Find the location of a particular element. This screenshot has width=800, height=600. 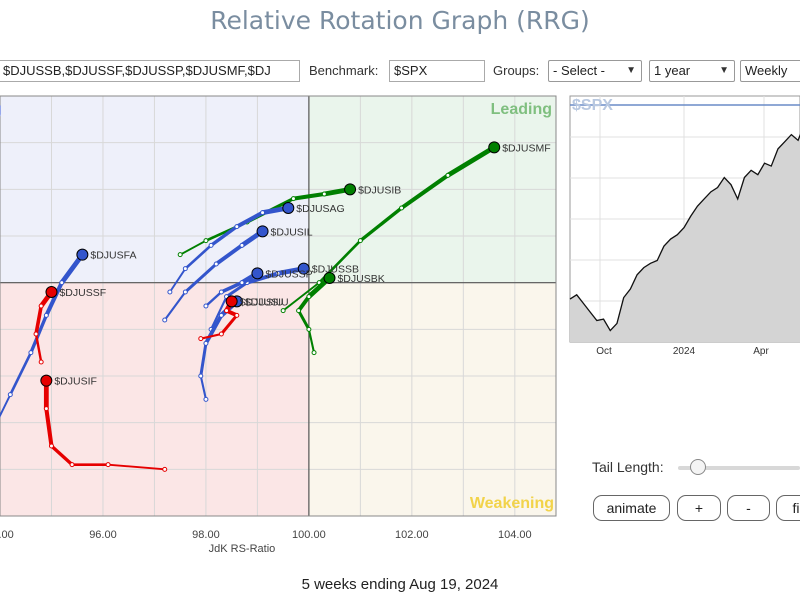

period-select: 1 year ▼ is located at coordinates (692, 71).